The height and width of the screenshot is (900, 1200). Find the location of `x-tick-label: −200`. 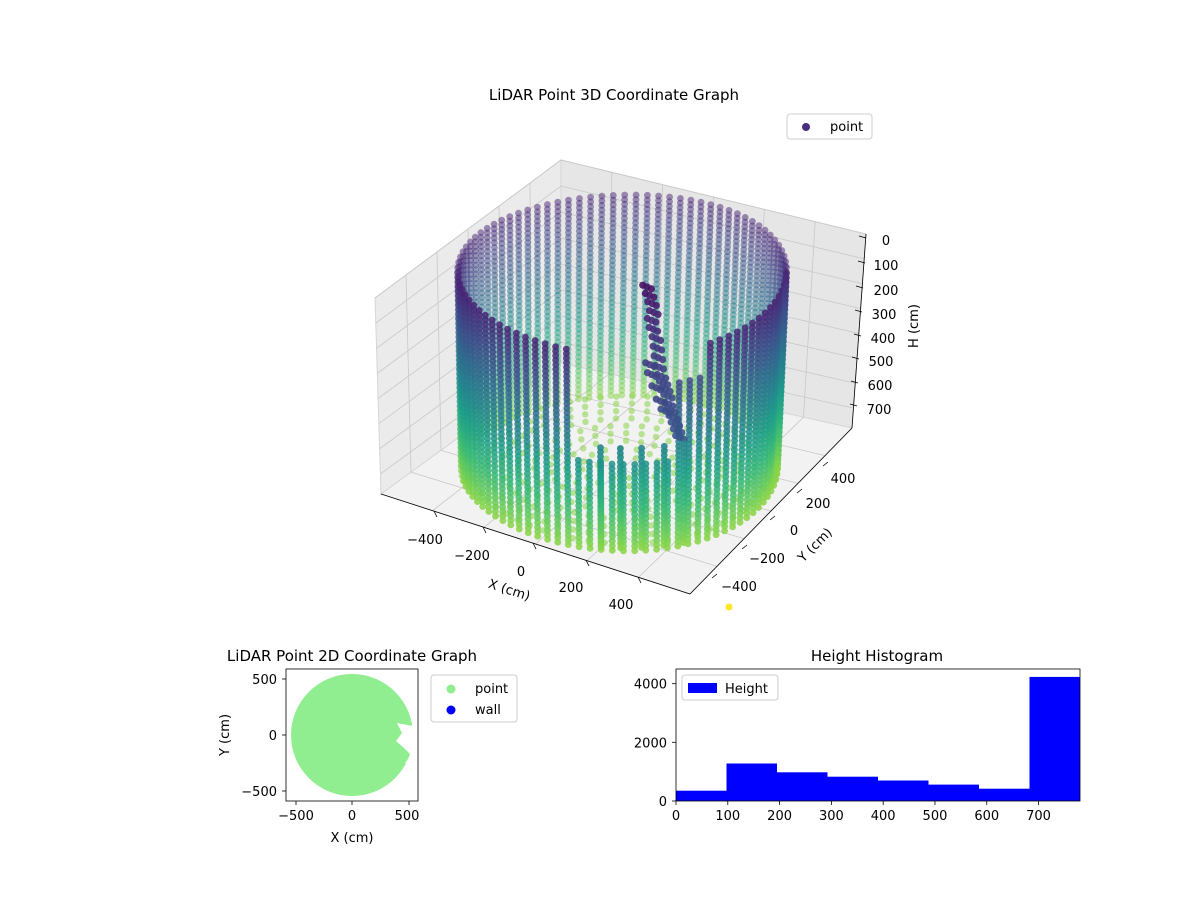

x-tick-label: −200 is located at coordinates (472, 556).